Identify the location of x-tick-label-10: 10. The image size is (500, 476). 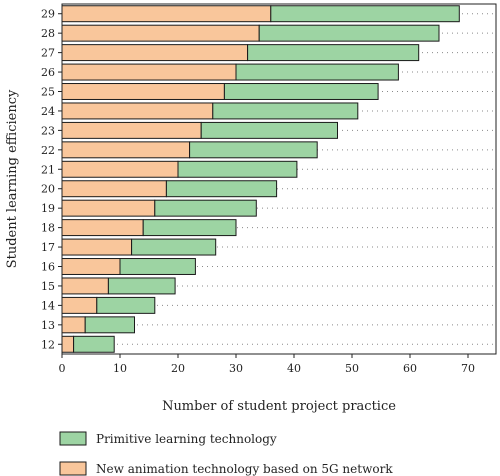
(120, 368).